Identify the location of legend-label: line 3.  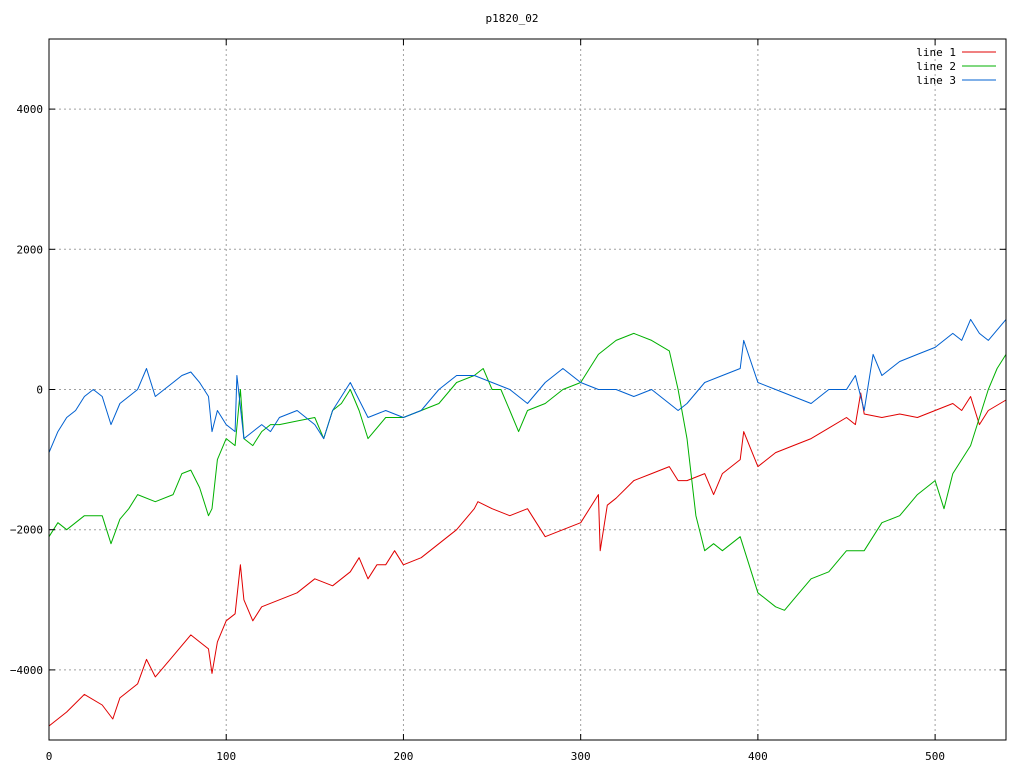
(936, 80).